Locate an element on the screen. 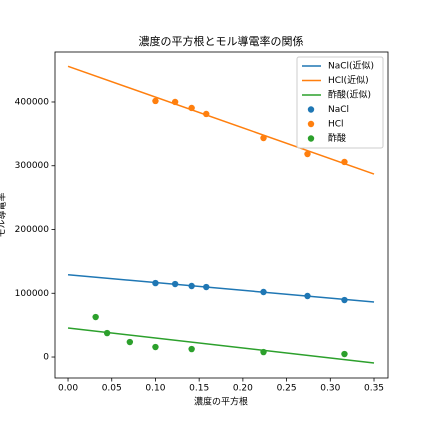 The width and height of the screenshot is (432, 432). legend-label: HCl is located at coordinates (336, 125).